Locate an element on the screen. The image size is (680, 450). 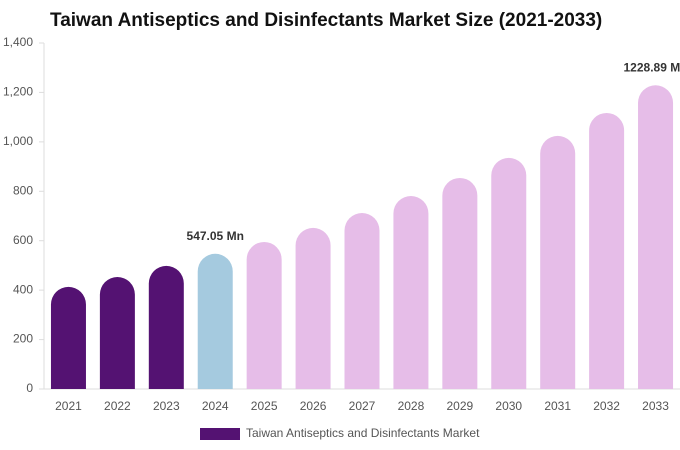
x-tick-label: 2031 is located at coordinates (557, 406).